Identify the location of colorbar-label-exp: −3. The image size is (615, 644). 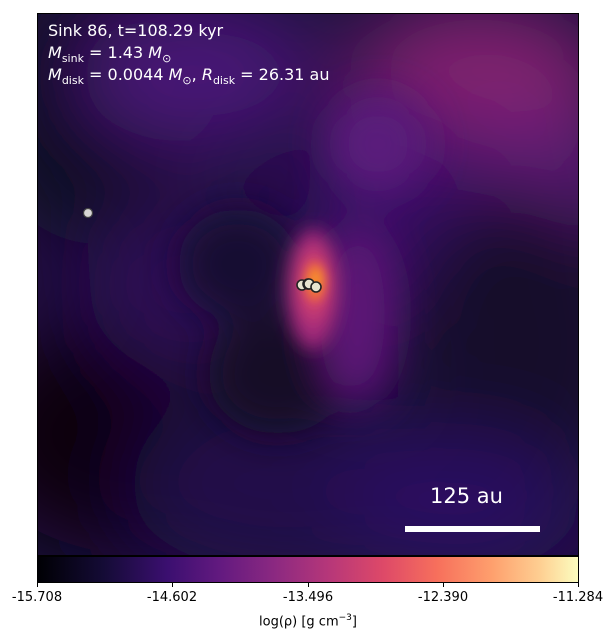
(345, 618).